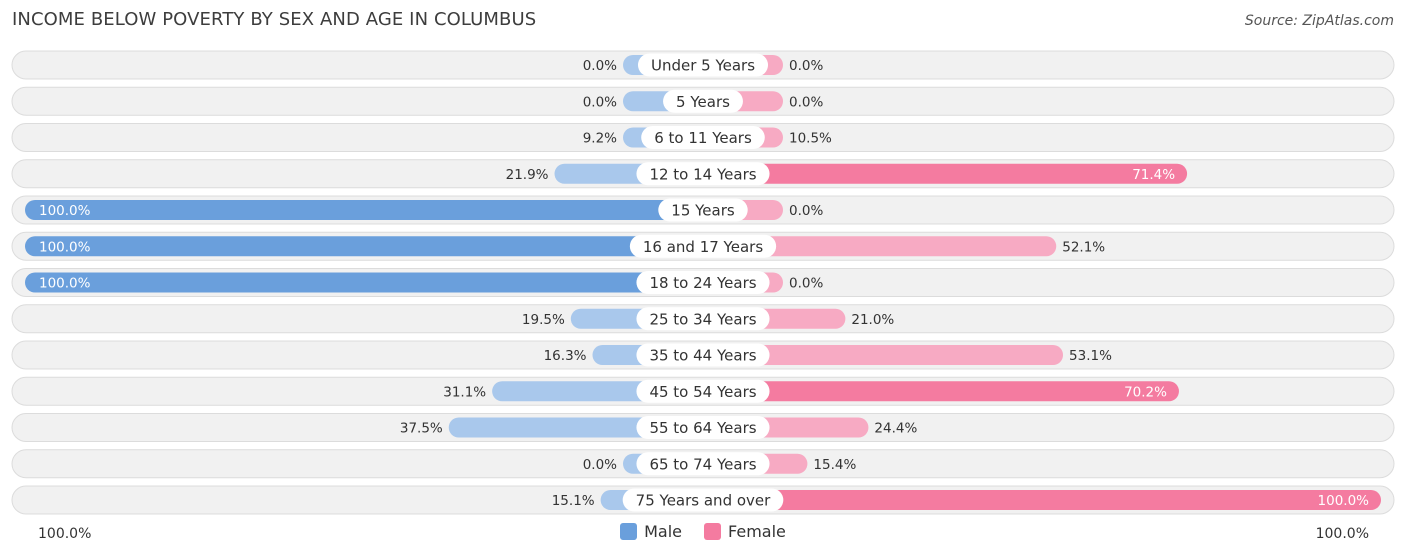 This screenshot has height=558, width=1406. I want to click on category-label: 45 to 54 Years, so click(702, 392).